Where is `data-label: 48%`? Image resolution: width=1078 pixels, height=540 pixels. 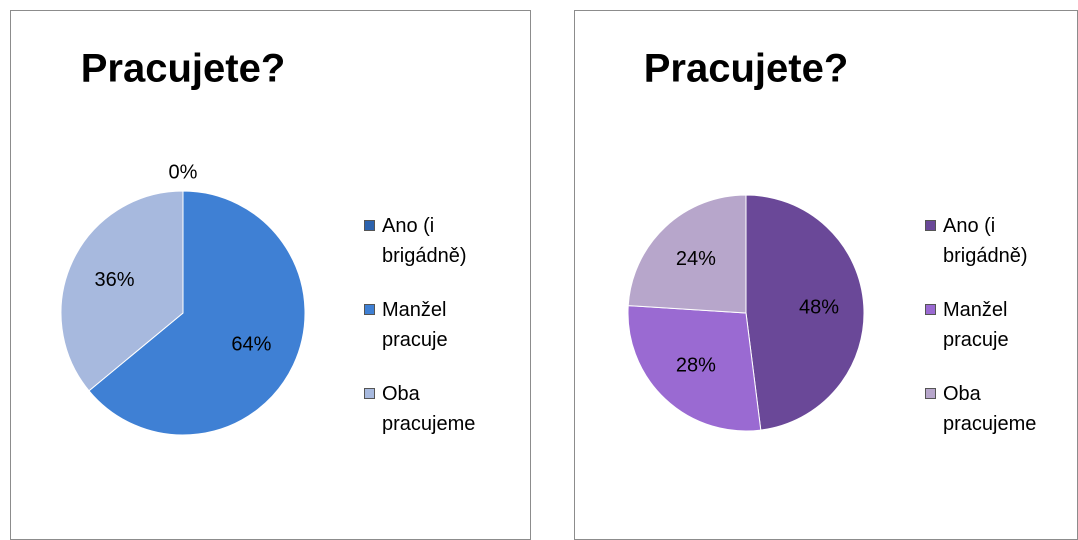 data-label: 48% is located at coordinates (819, 308).